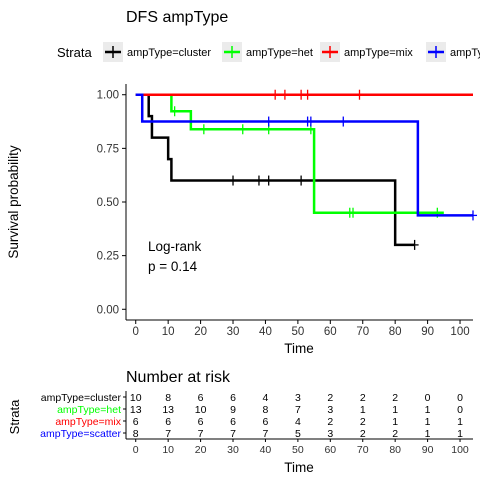 The image size is (480, 480). I want to click on risk-x-tick-label: 80, so click(395, 450).